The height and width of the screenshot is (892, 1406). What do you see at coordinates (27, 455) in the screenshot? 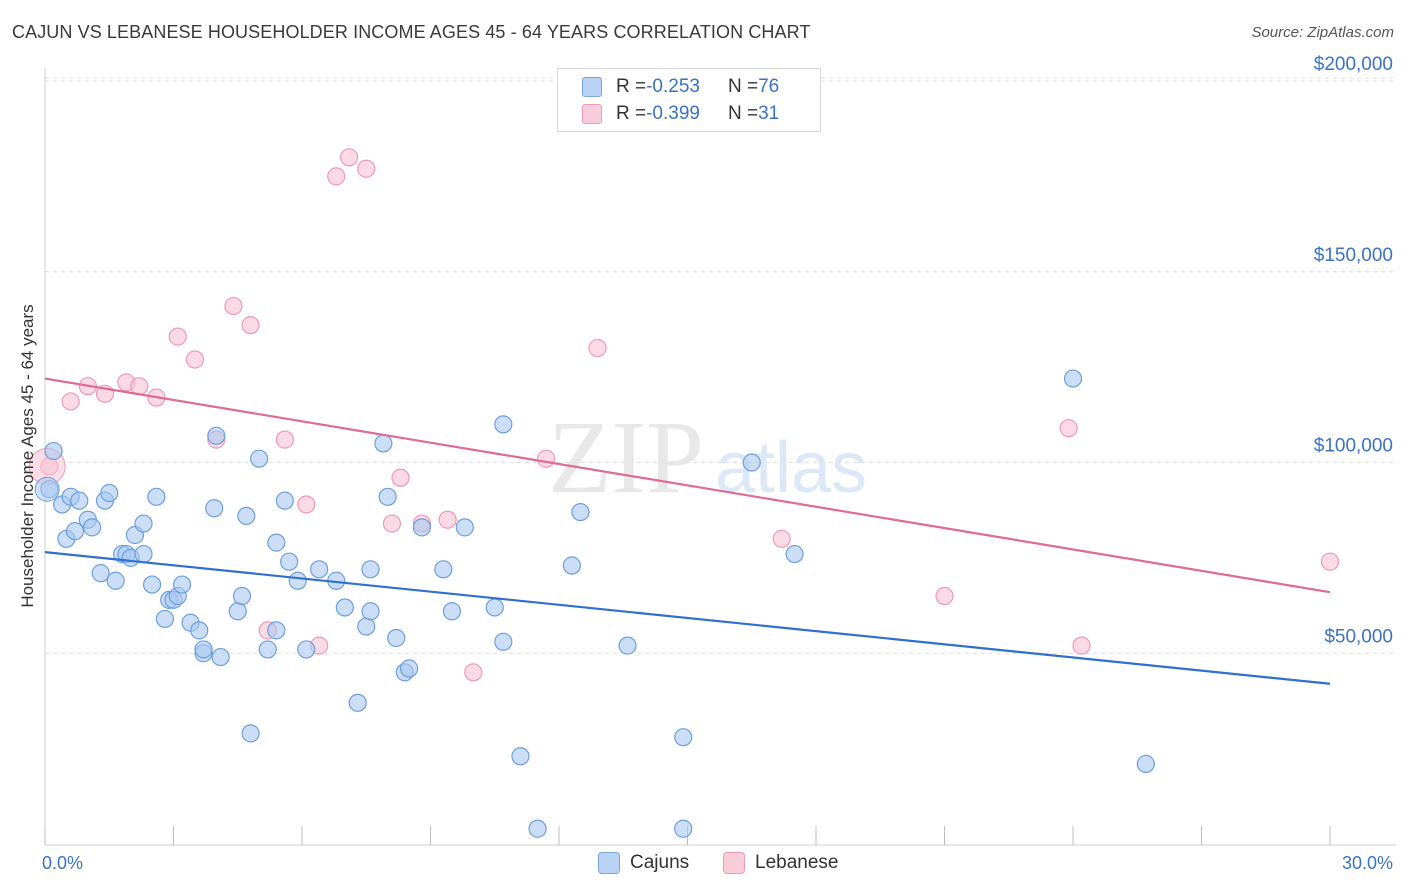
I see `y-axis-title: Householder Income Ages 45 - 64 years` at bounding box center [27, 455].